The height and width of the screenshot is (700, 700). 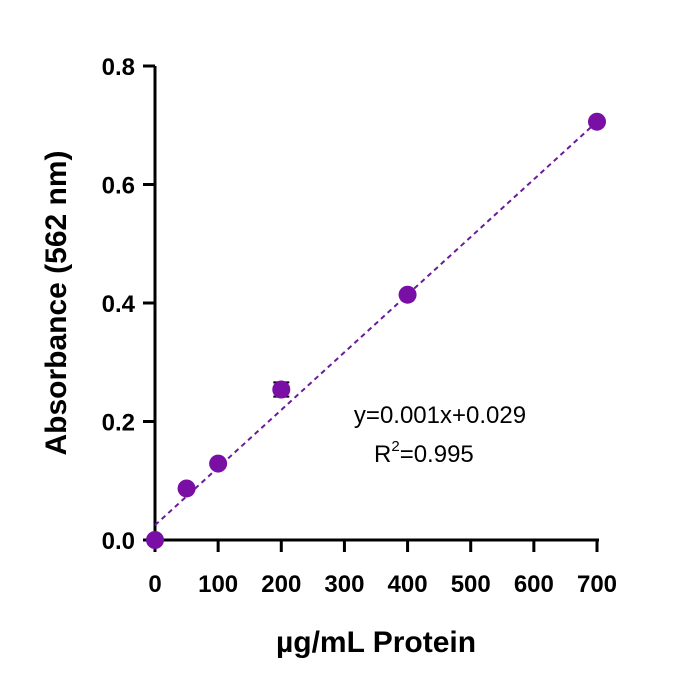 What do you see at coordinates (344, 584) in the screenshot?
I see `x-tick-label: 300` at bounding box center [344, 584].